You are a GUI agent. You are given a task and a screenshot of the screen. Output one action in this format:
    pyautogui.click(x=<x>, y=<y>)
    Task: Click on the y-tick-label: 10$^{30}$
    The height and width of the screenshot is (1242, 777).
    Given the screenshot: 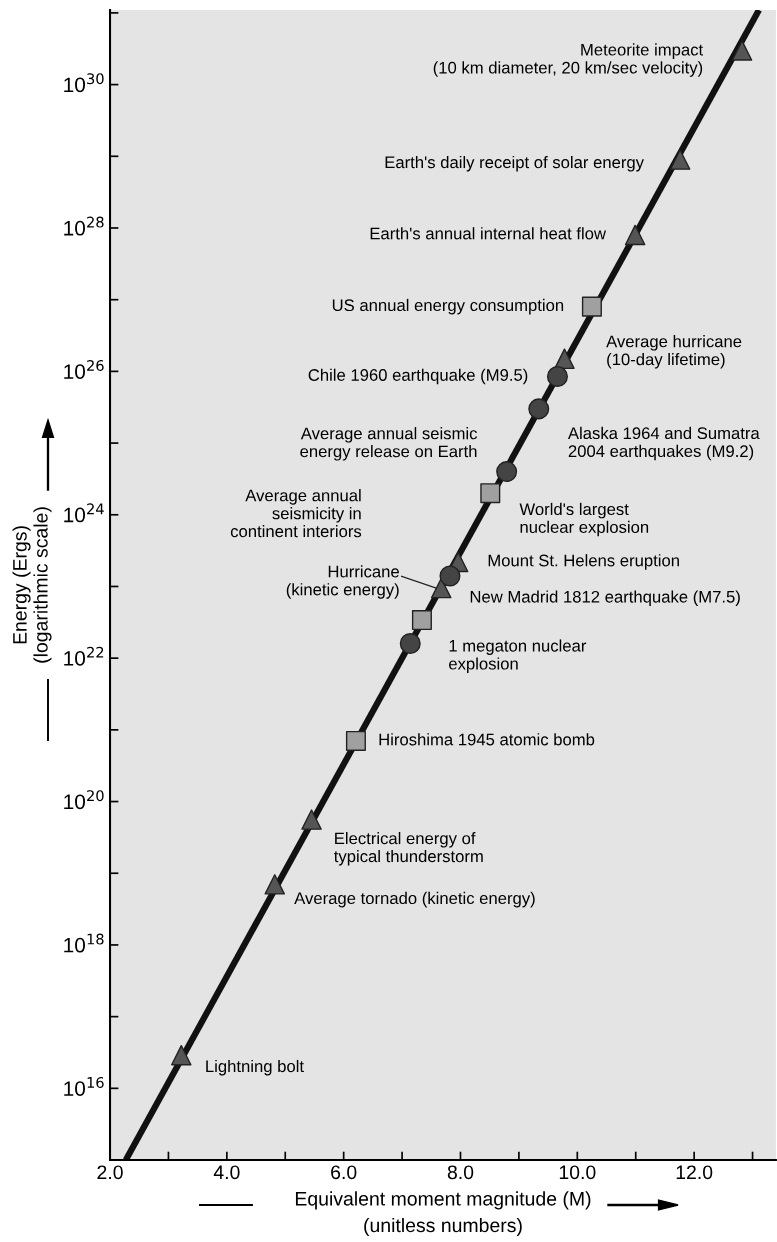 What is the action you would take?
    pyautogui.click(x=84, y=83)
    